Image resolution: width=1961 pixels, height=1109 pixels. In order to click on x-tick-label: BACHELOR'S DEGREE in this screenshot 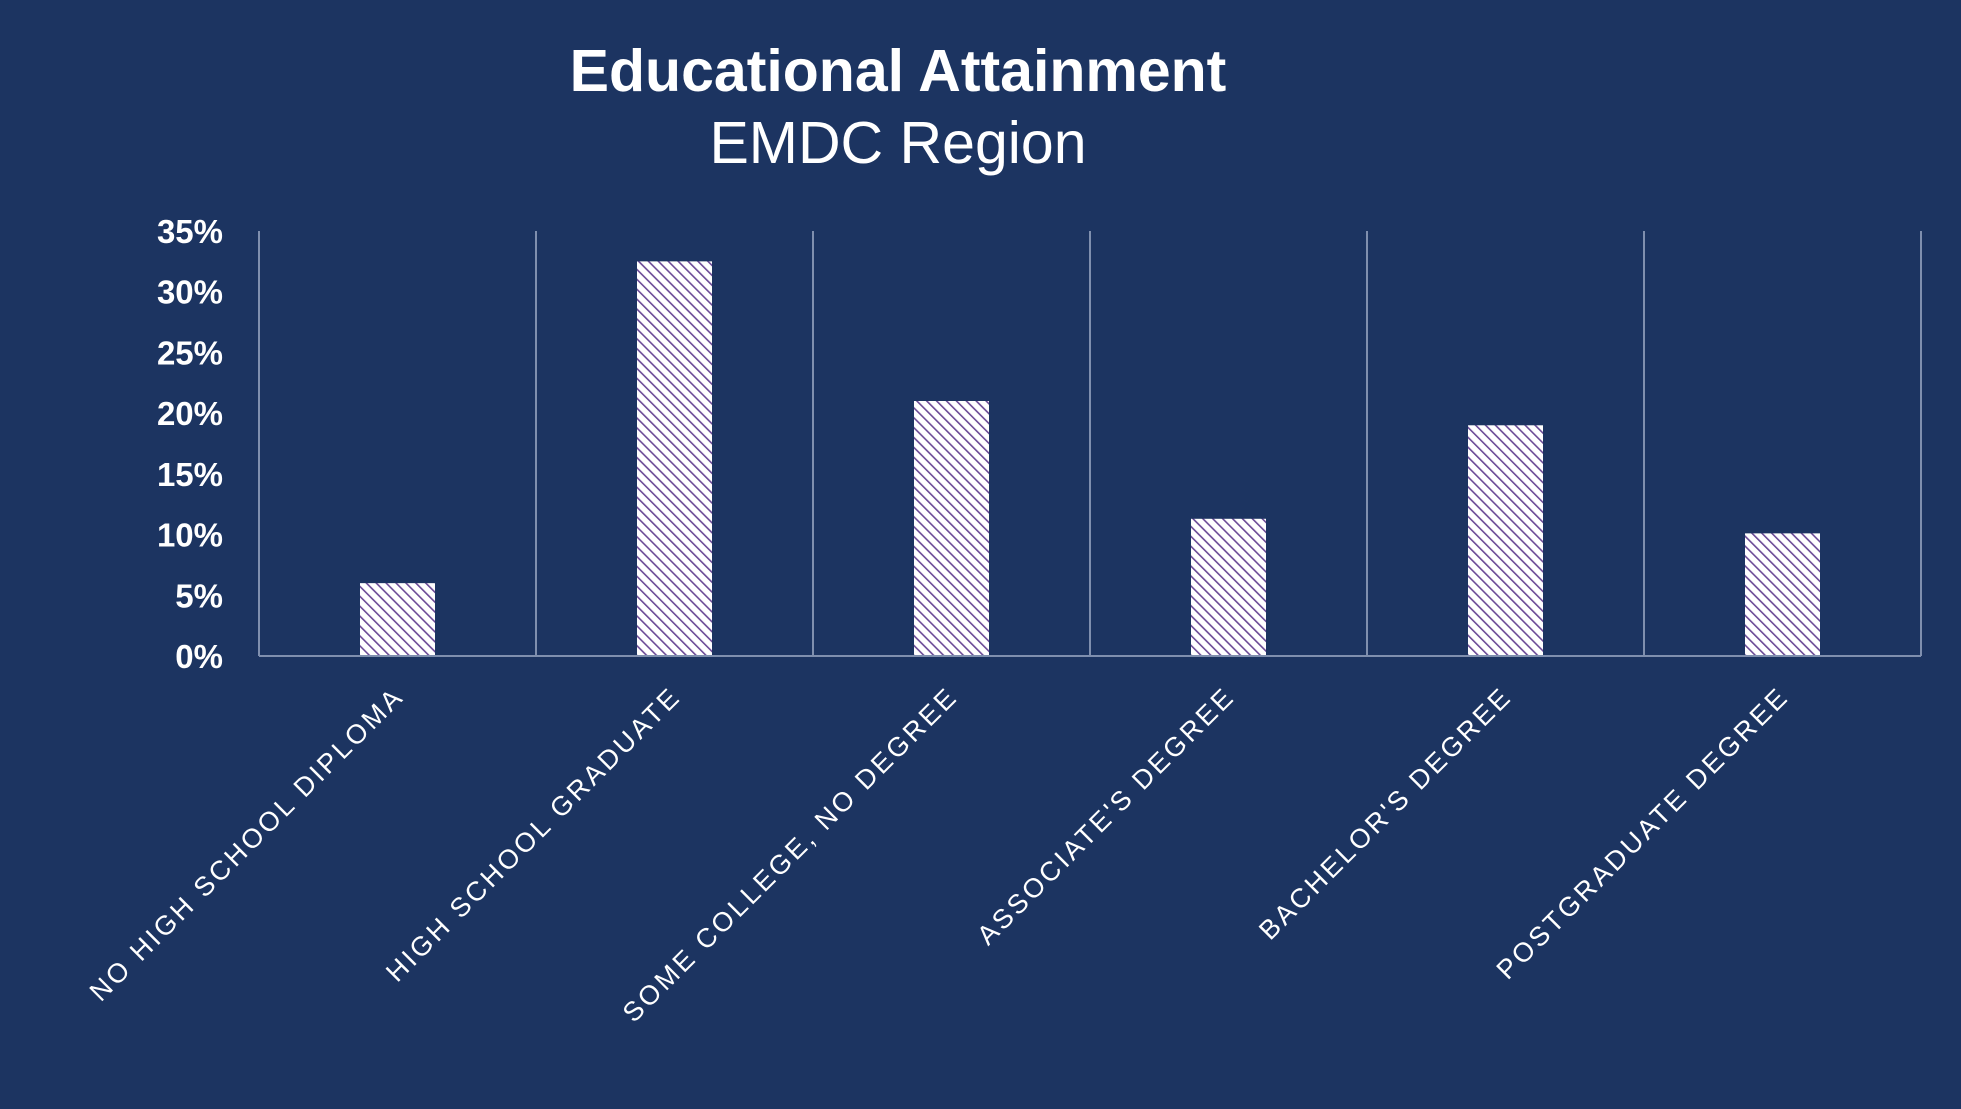, I will do `click(1385, 813)`.